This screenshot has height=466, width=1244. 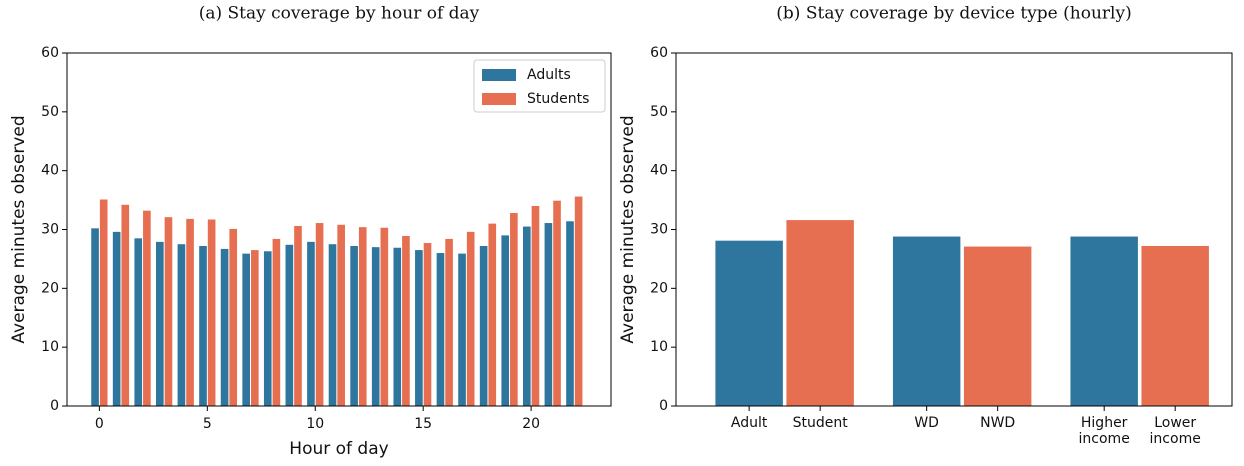 What do you see at coordinates (423, 424) in the screenshot?
I see `x-tick-label: 15` at bounding box center [423, 424].